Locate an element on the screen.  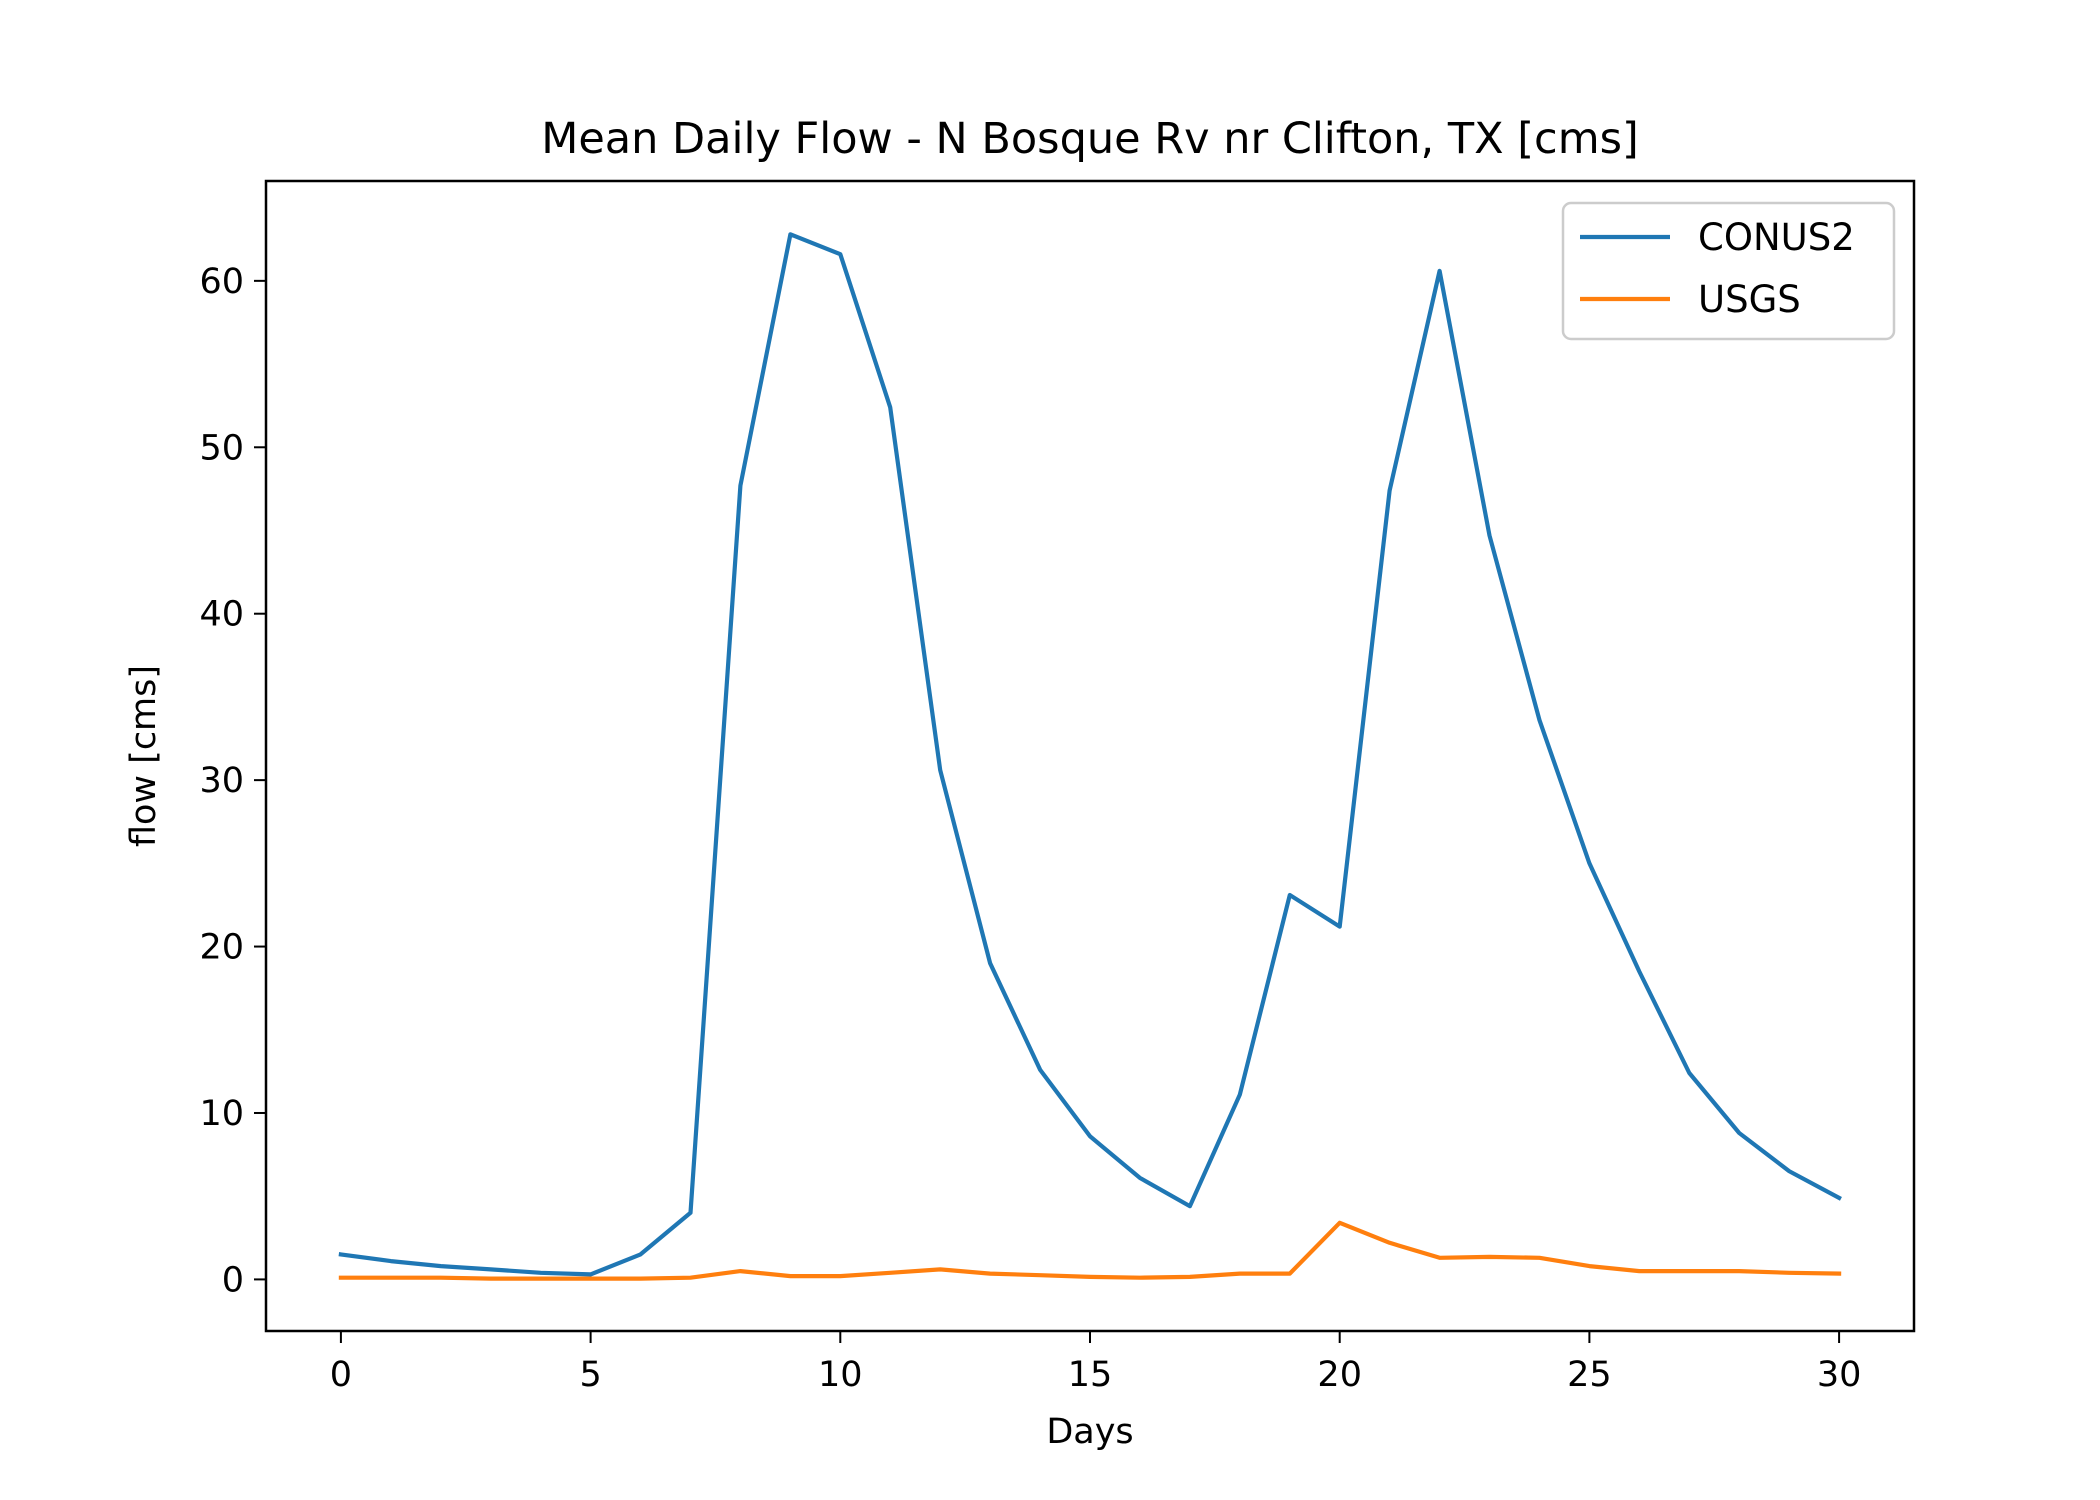
x-tick-label: 0 is located at coordinates (341, 1375).